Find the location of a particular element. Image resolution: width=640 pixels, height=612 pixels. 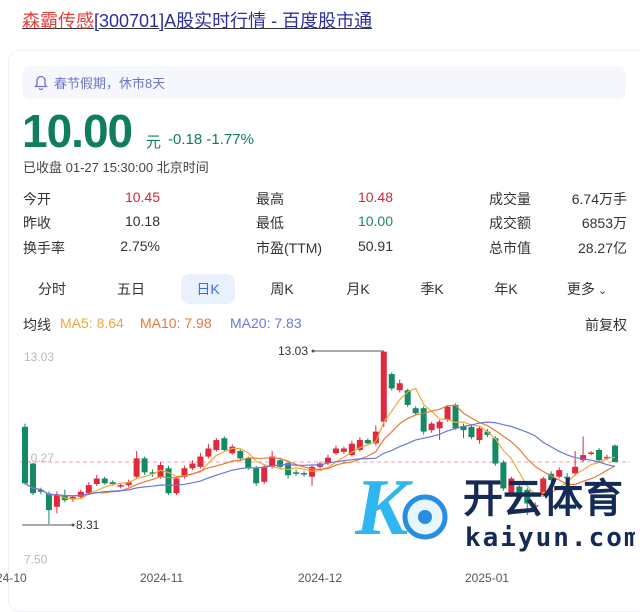

ma20-line is located at coordinates (320, 459).